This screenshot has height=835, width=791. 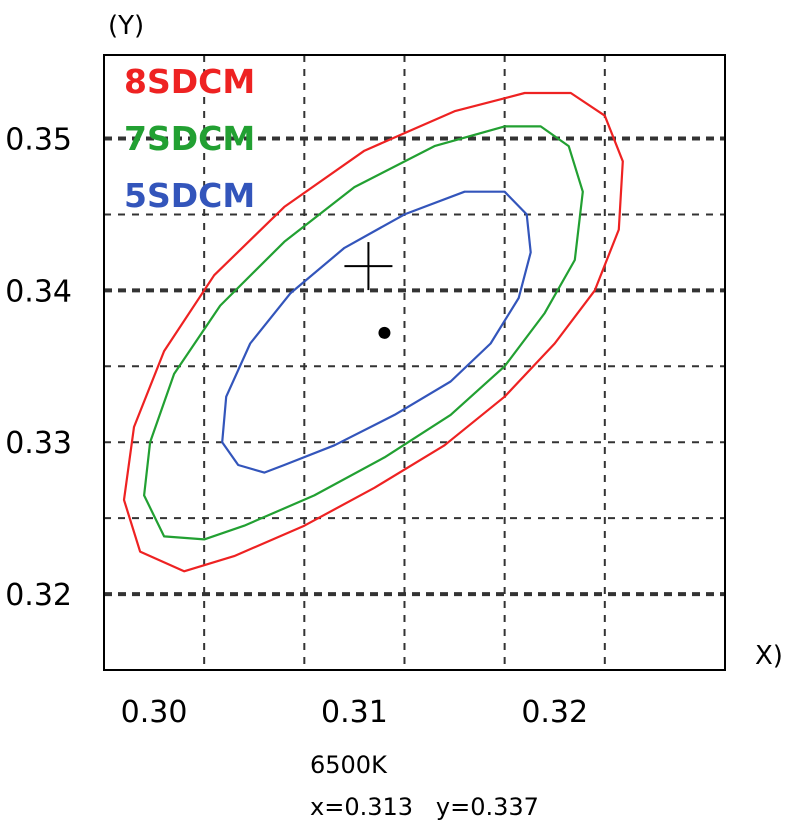 What do you see at coordinates (38, 291) in the screenshot?
I see `y-tick-label-2: 0.34` at bounding box center [38, 291].